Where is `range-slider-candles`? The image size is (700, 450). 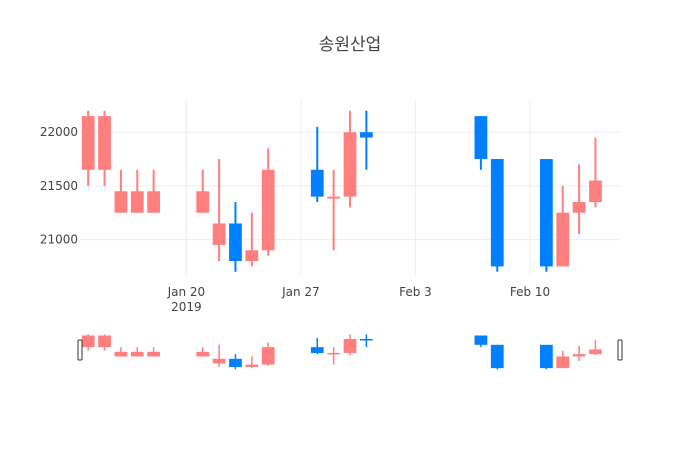
range-slider-candles is located at coordinates (341, 352).